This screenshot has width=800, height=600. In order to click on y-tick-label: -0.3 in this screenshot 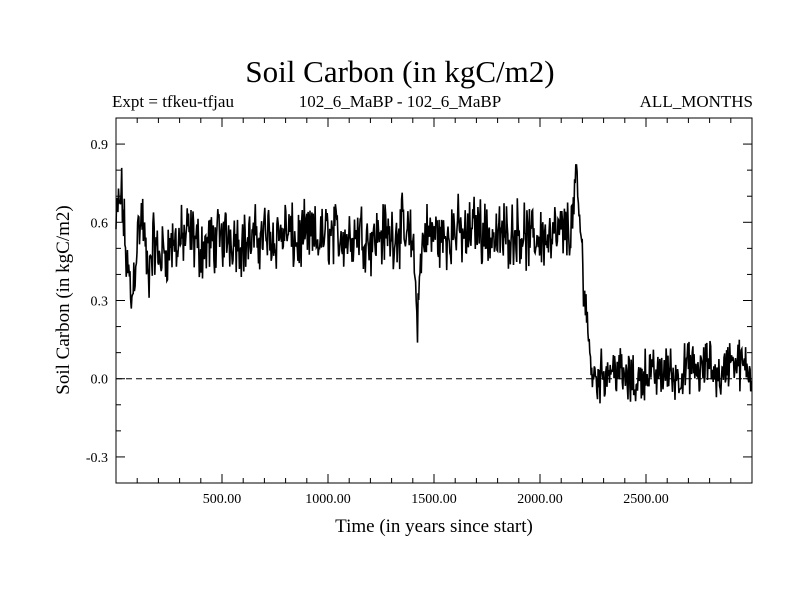, I will do `click(97, 458)`.